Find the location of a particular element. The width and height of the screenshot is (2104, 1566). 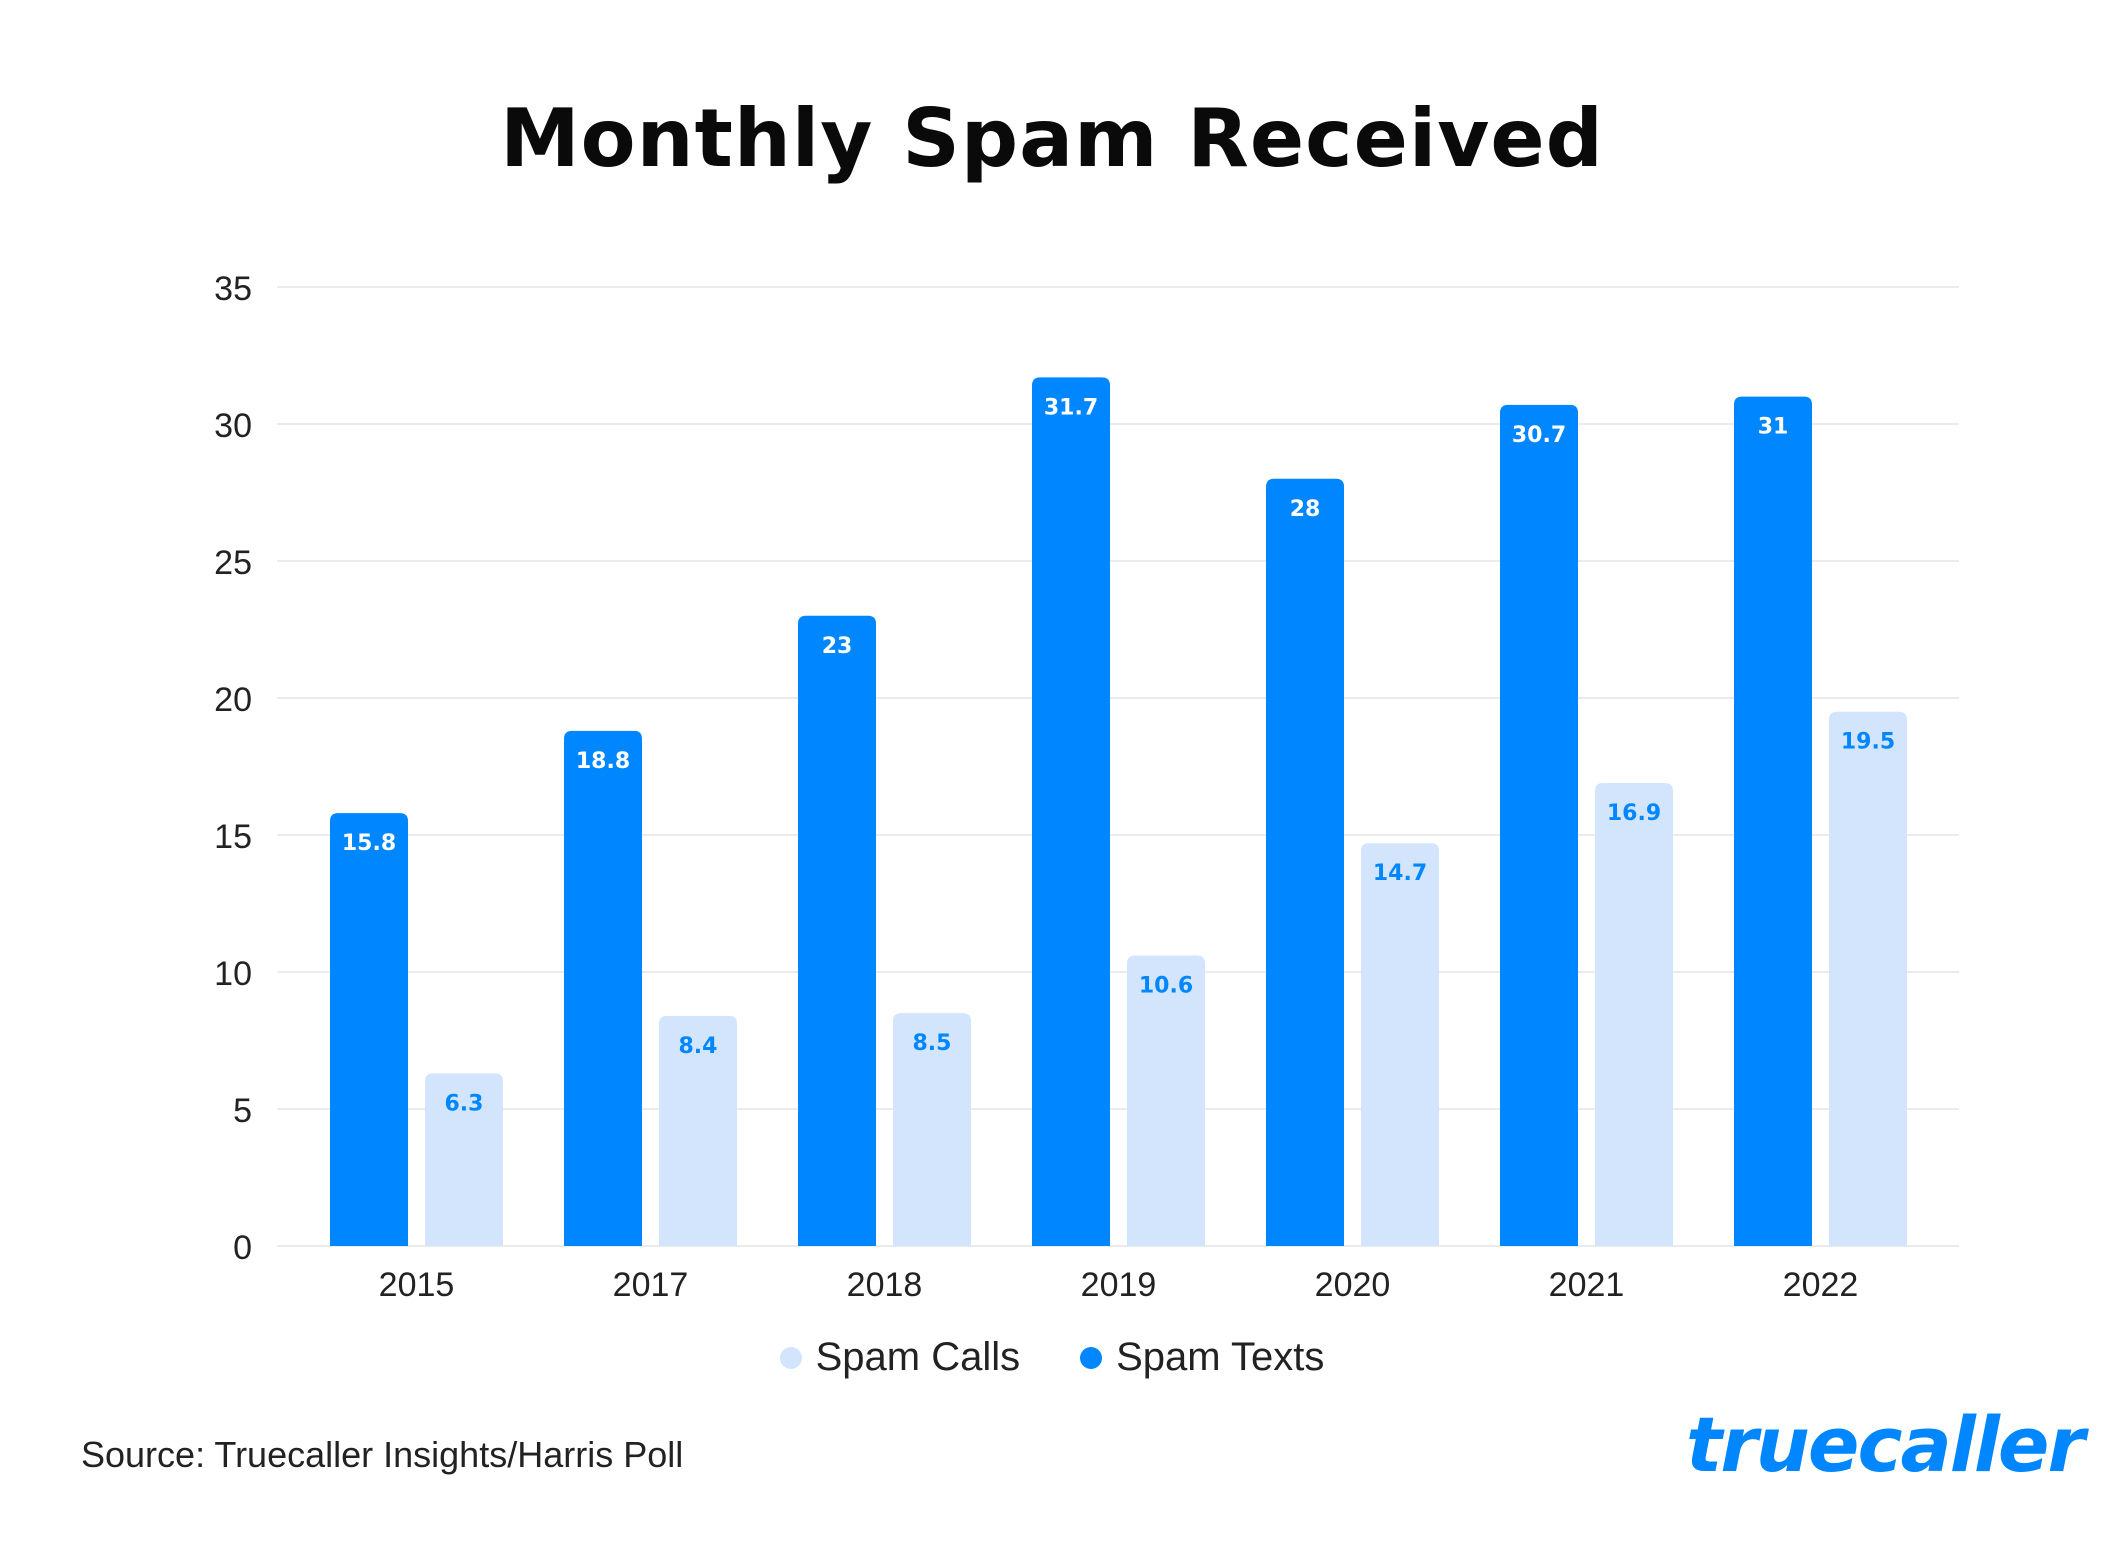

legend-item-spam-calls: Spam Calls is located at coordinates (900, 1357).